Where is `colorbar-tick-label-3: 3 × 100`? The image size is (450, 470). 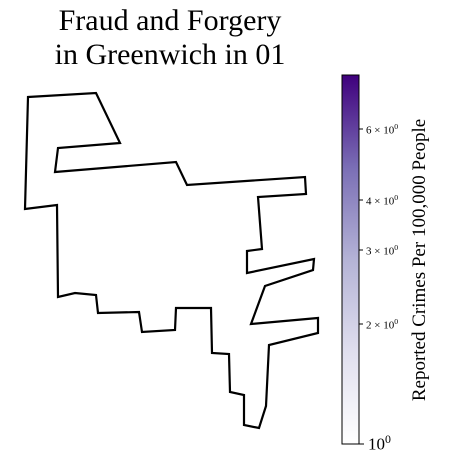 colorbar-tick-label-3: 3 × 100 is located at coordinates (382, 250).